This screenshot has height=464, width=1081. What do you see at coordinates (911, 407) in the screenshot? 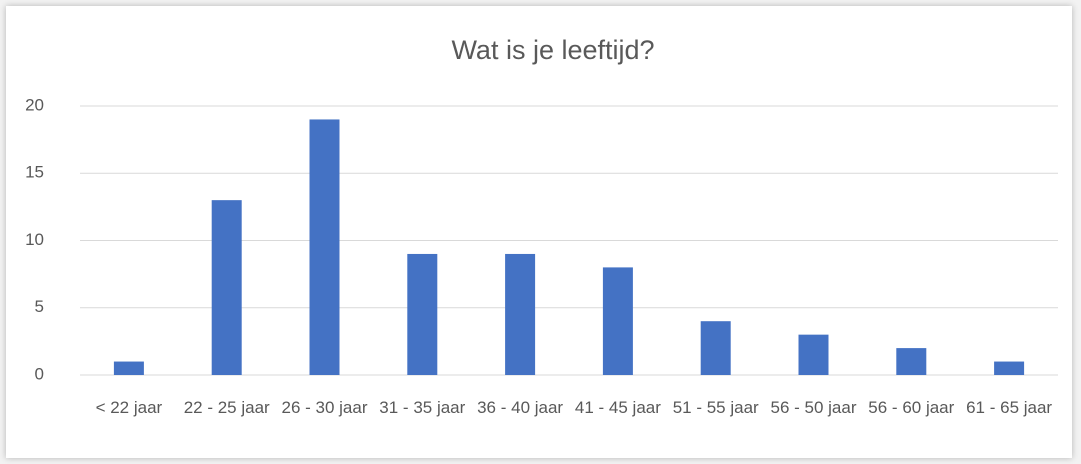
I see `x-tick-label: 56 - 60 jaar` at bounding box center [911, 407].